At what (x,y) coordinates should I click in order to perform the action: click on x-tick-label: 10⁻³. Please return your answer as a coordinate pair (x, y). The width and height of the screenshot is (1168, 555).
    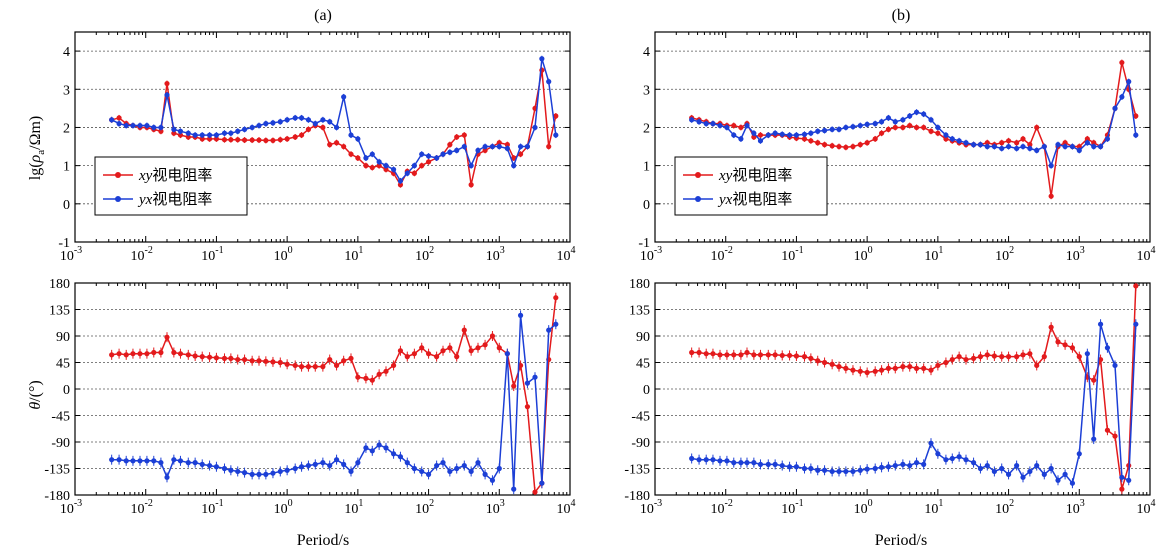
    Looking at the image, I should click on (651, 507).